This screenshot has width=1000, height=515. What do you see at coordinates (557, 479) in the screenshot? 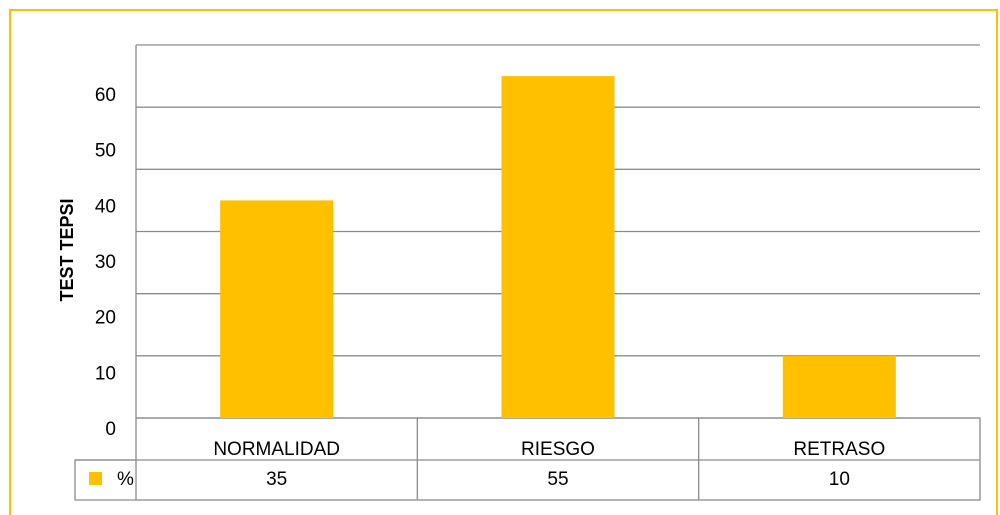
I see `table-value: 55` at bounding box center [557, 479].